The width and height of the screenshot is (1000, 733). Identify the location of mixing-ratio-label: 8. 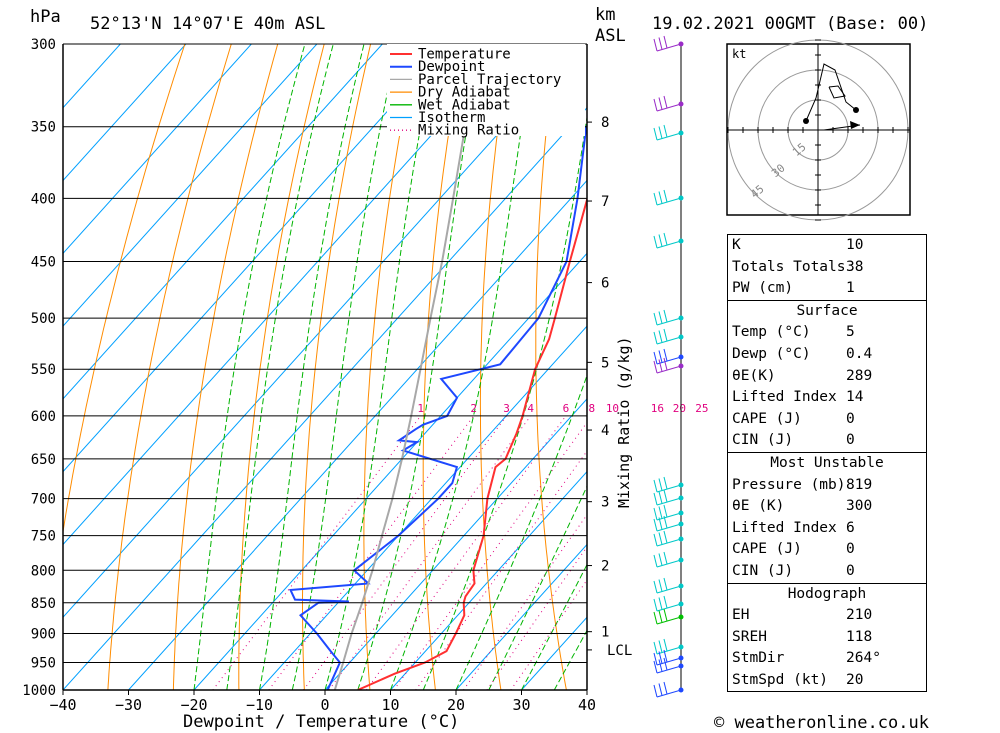
(592, 408).